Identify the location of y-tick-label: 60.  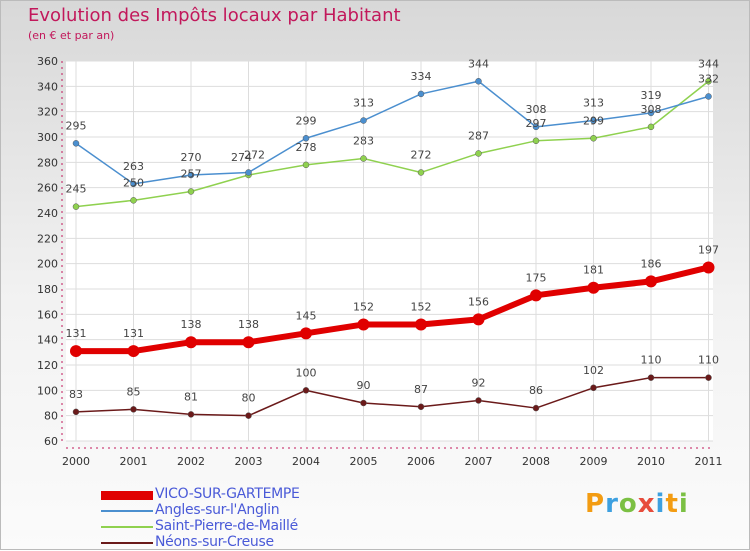
(51, 441).